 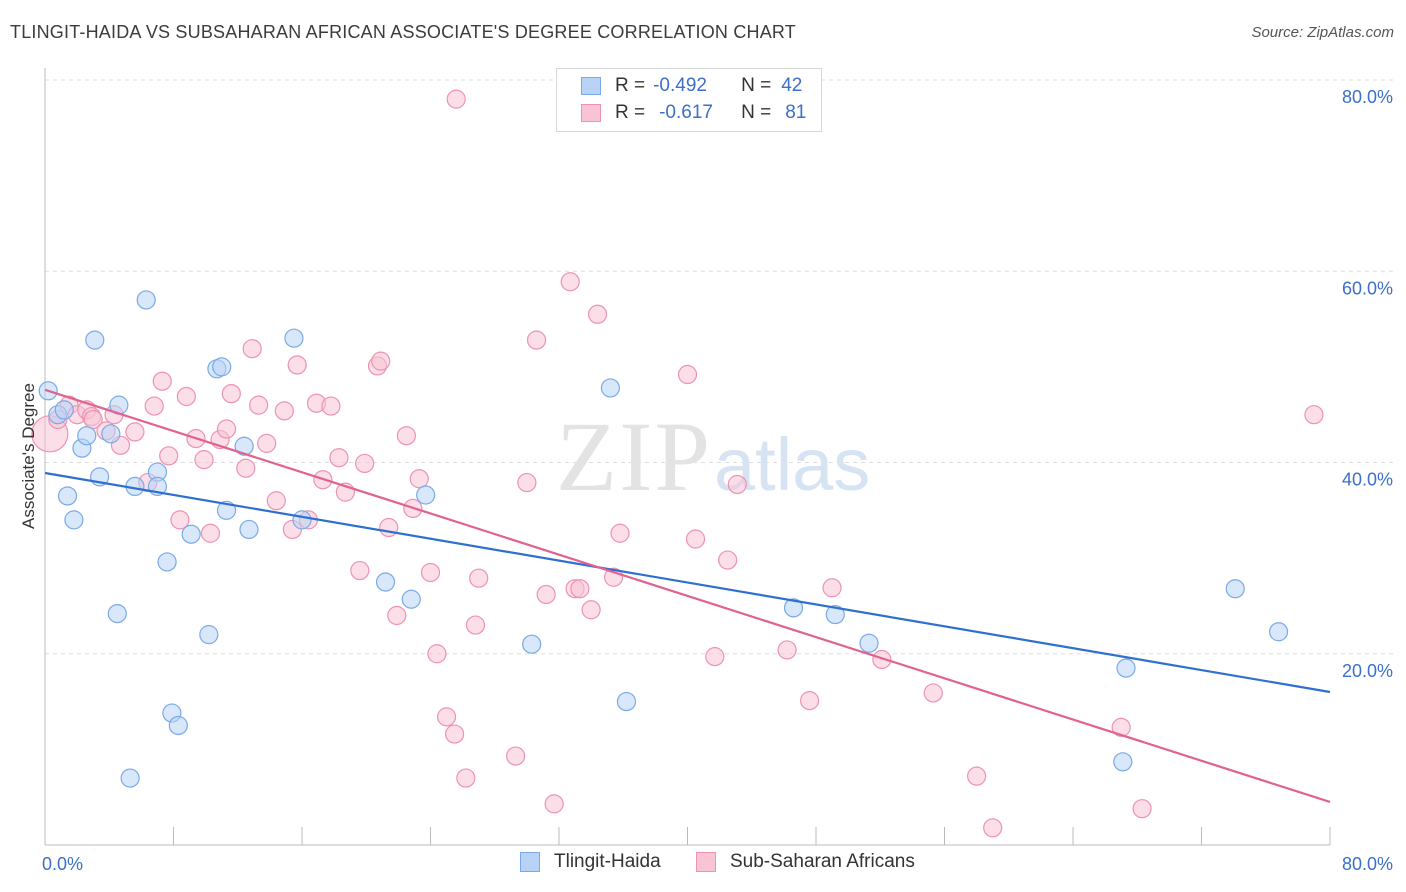 What do you see at coordinates (713, 456) in the screenshot?
I see `watermark: ZIP atlas` at bounding box center [713, 456].